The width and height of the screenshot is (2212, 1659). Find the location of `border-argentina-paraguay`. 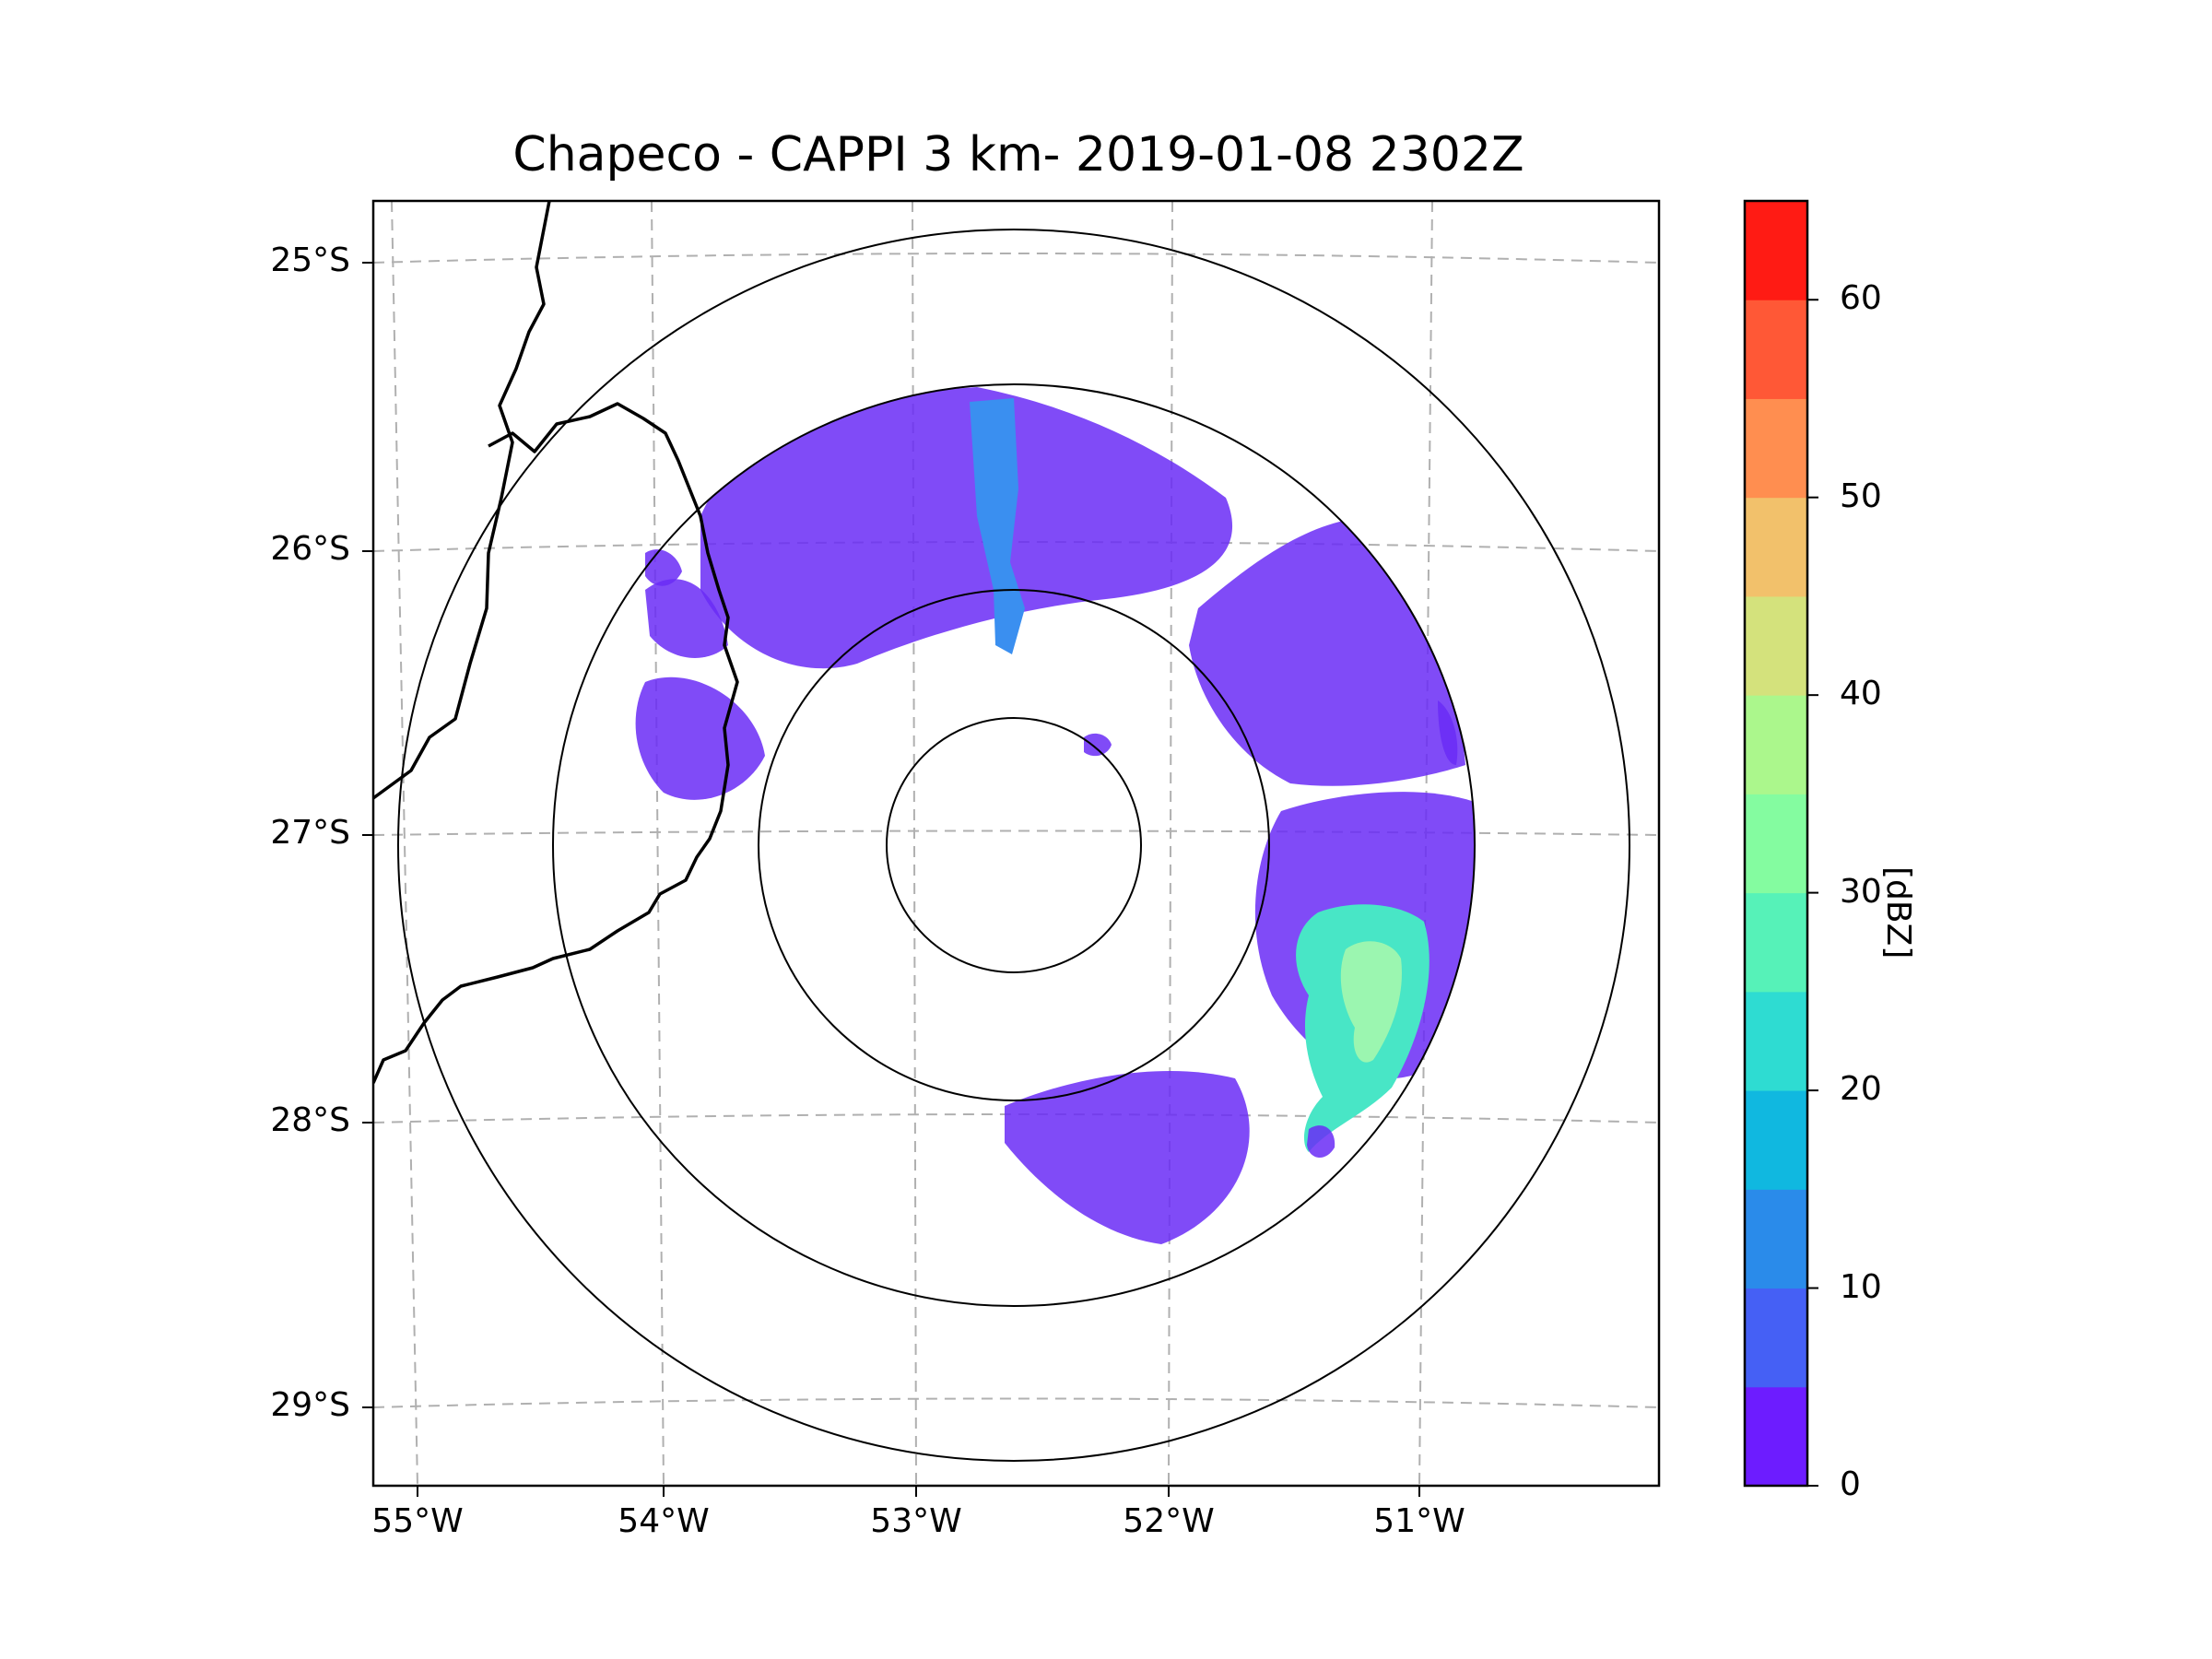

border-argentina-paraguay is located at coordinates (462, 500).